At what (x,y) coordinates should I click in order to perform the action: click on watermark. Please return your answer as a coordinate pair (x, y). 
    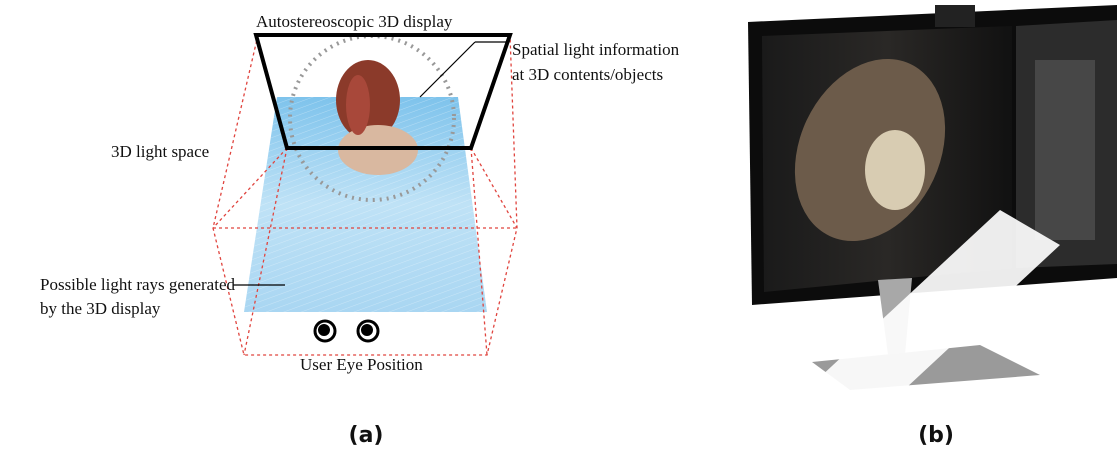
    Looking at the image, I should click on (925, 325).